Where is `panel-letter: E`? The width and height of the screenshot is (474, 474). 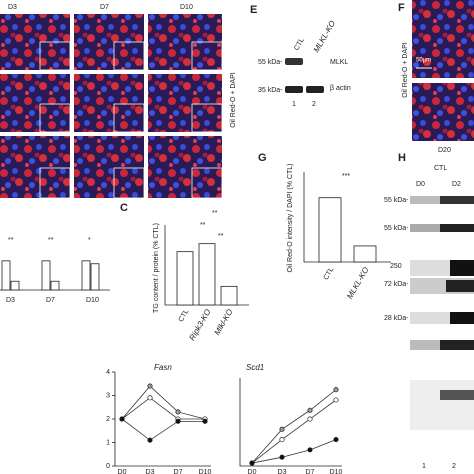 panel-letter: E is located at coordinates (253, 10).